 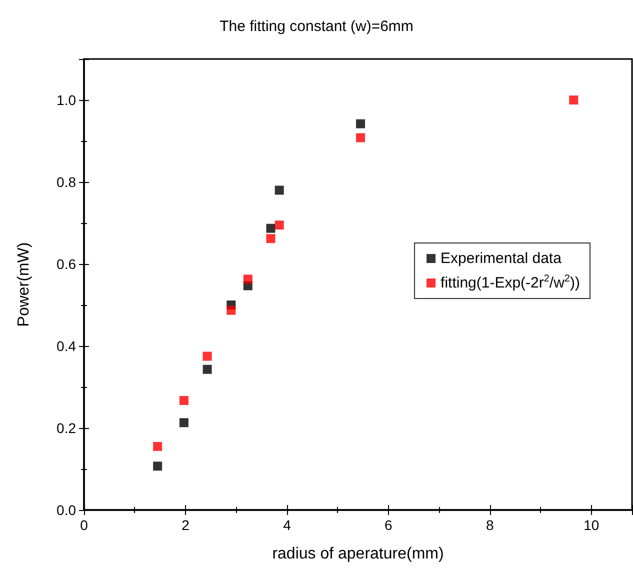 I want to click on y-tick-label: 0.8, so click(x=66, y=182).